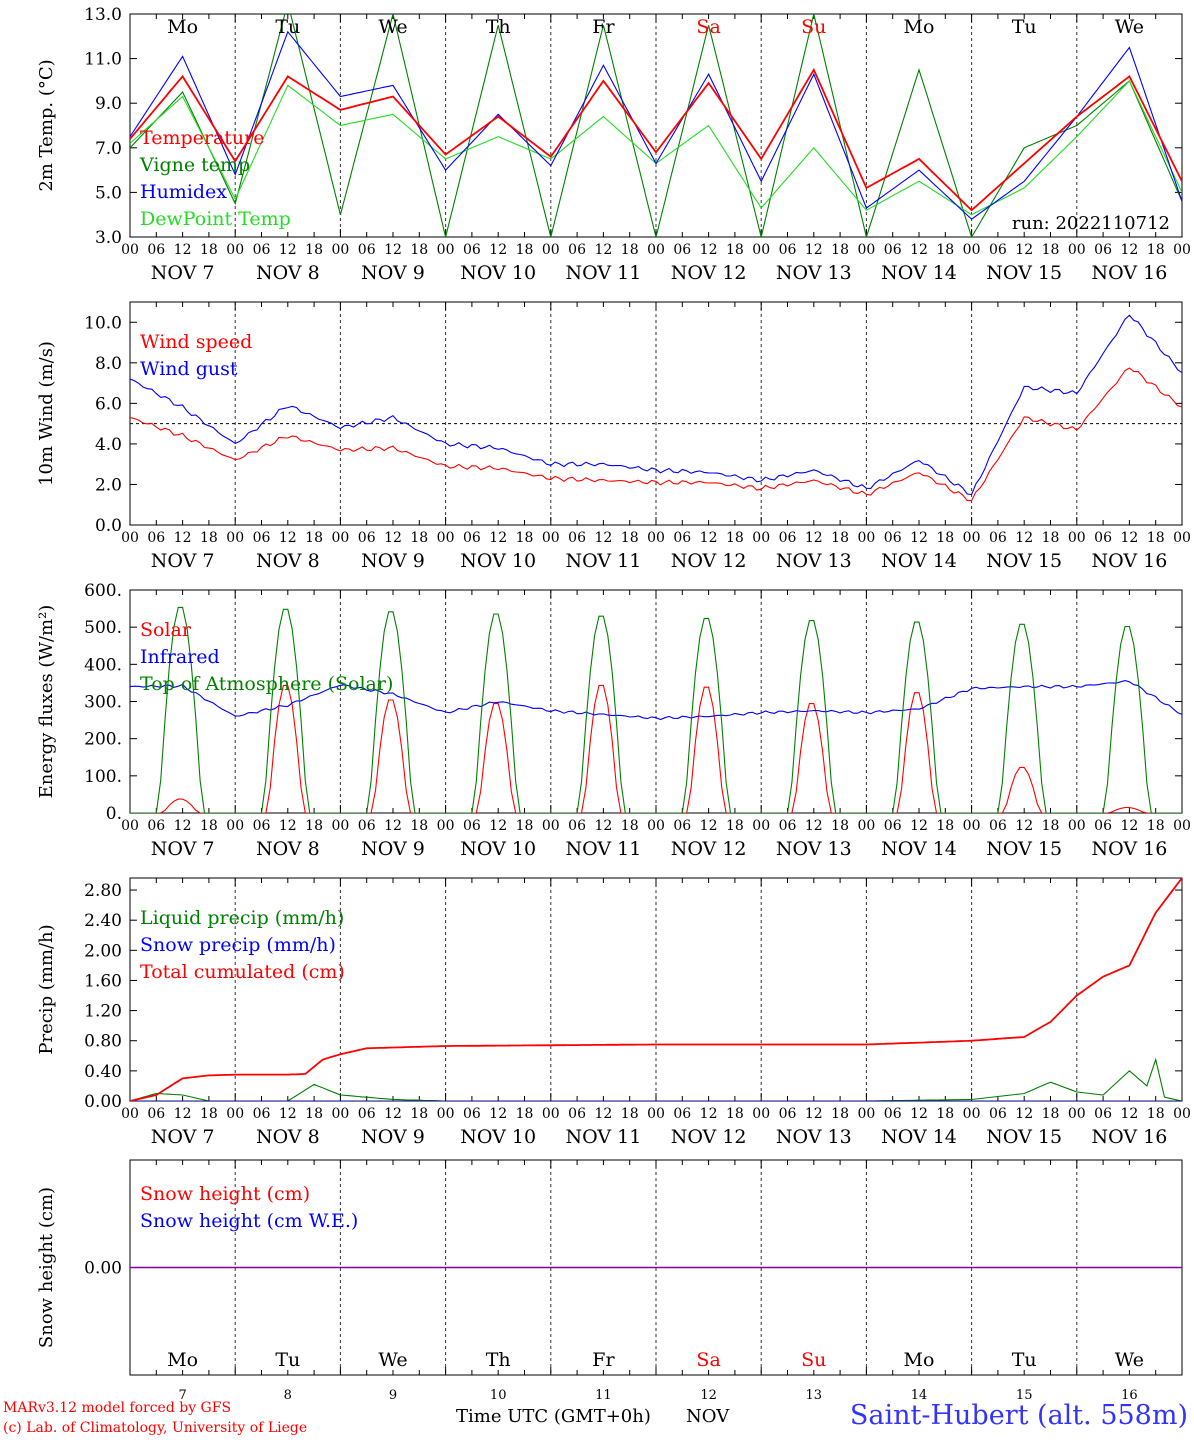 The height and width of the screenshot is (1444, 1194). I want to click on day-number-label: 16, so click(1129, 1395).